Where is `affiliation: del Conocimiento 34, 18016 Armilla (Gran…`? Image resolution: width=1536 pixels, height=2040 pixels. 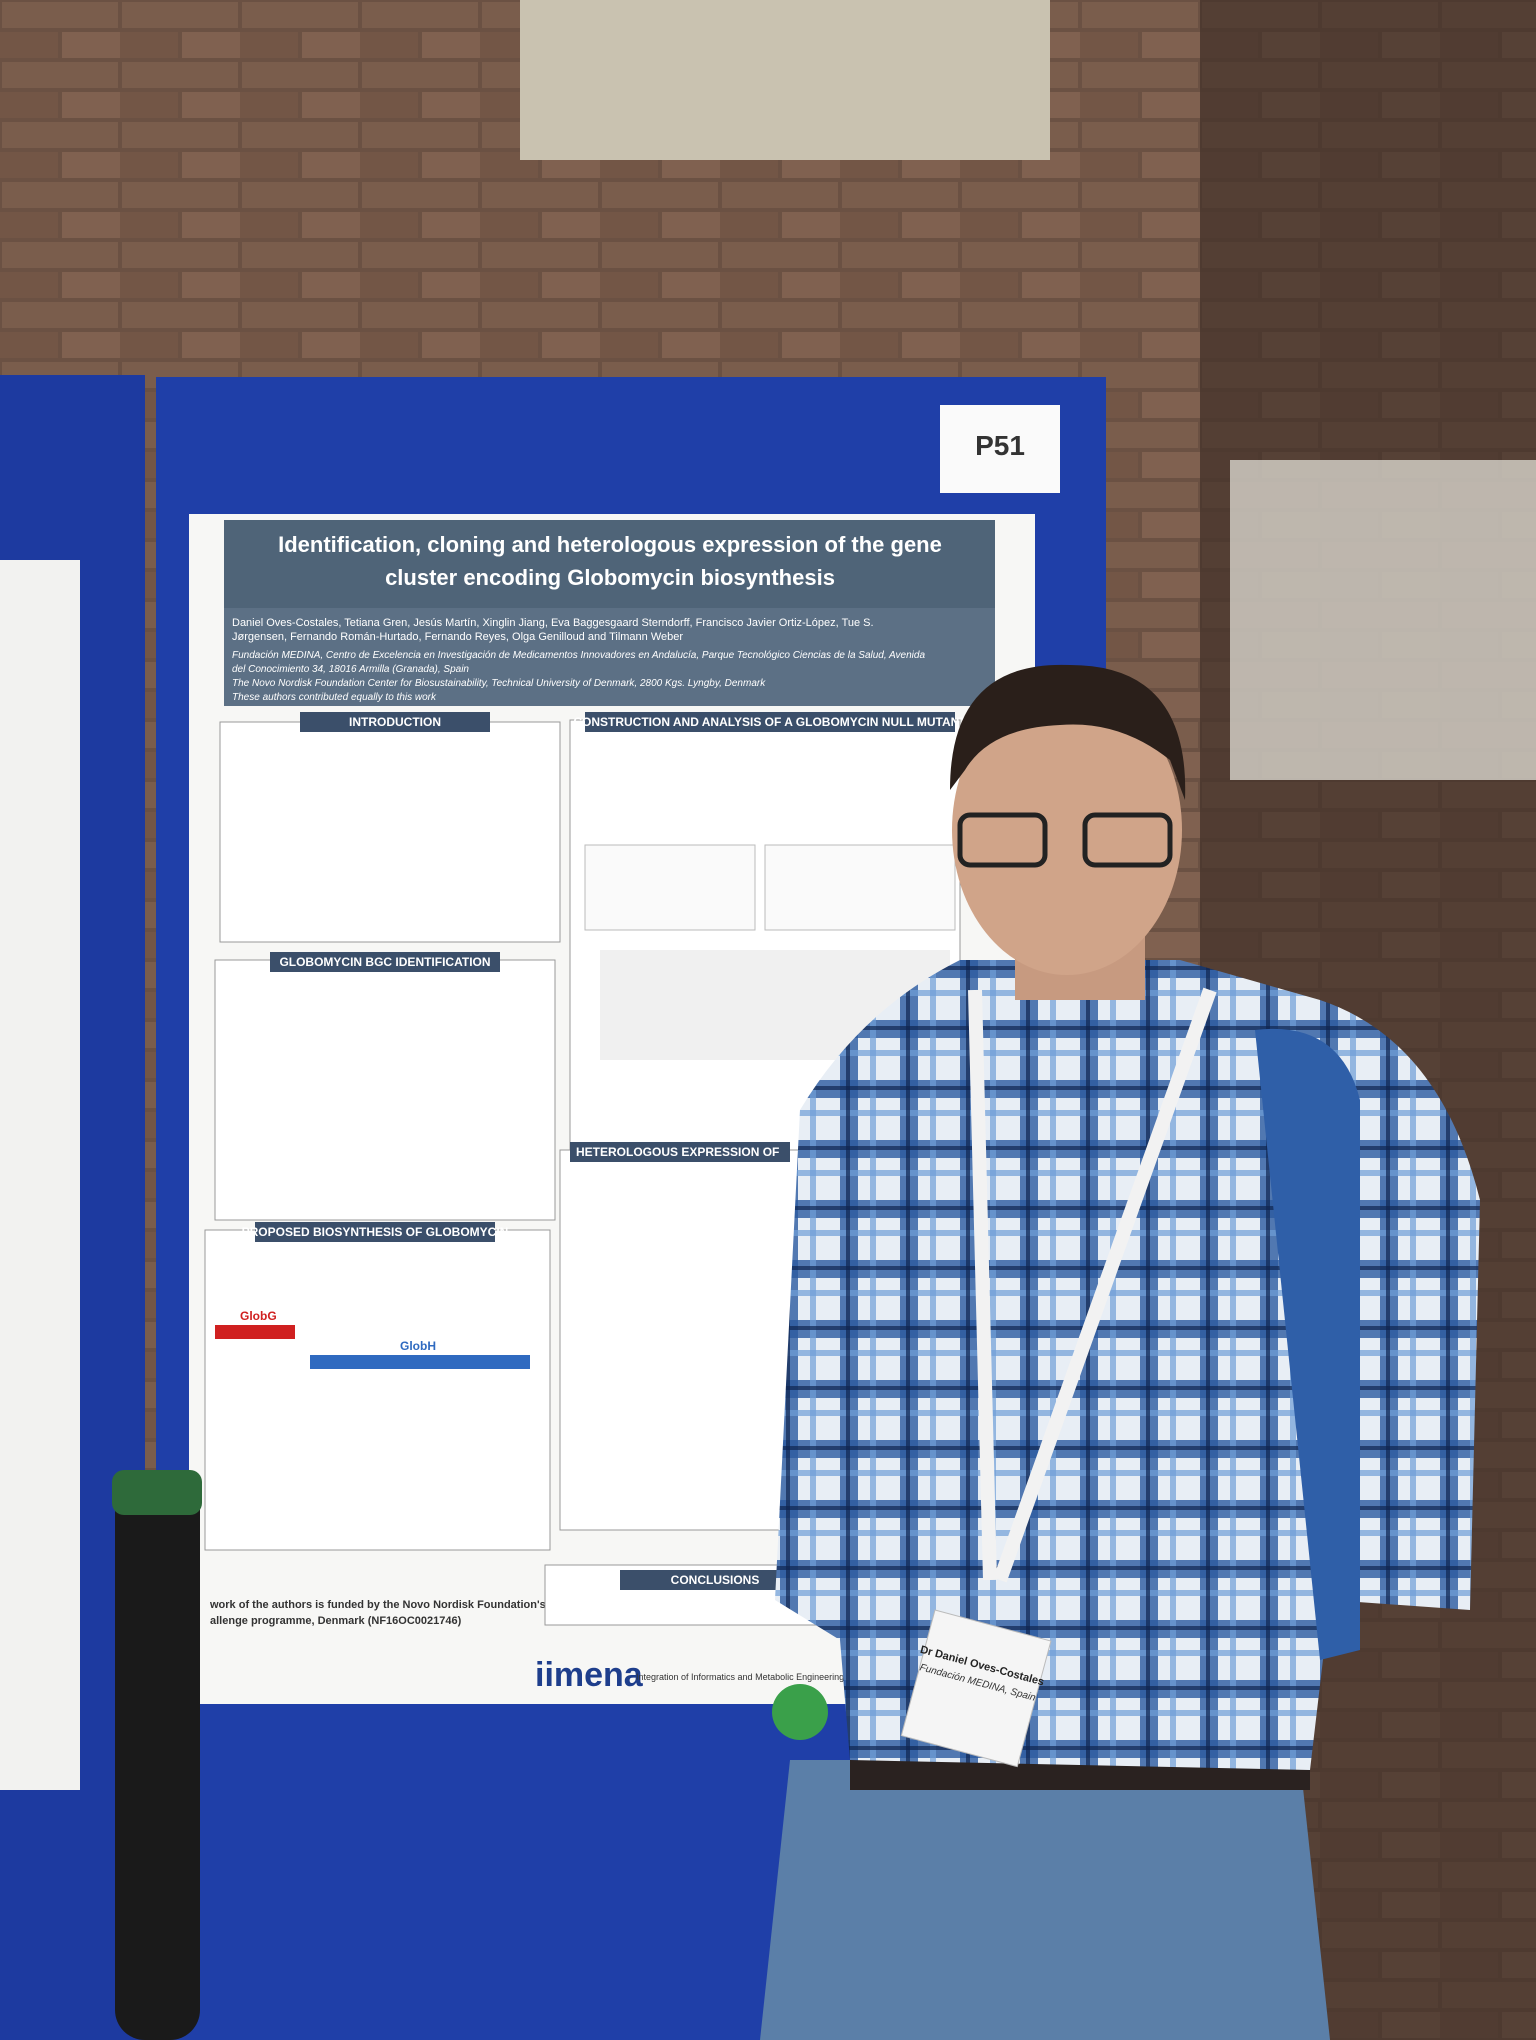 affiliation: del Conocimiento 34, 18016 Armilla (Gran… is located at coordinates (350, 669).